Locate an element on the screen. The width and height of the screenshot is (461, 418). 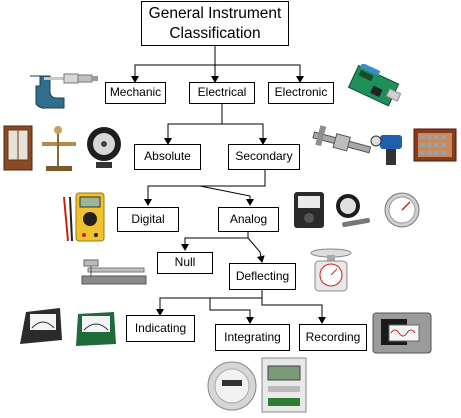
edge-root-electronic is located at coordinates (259, 73).